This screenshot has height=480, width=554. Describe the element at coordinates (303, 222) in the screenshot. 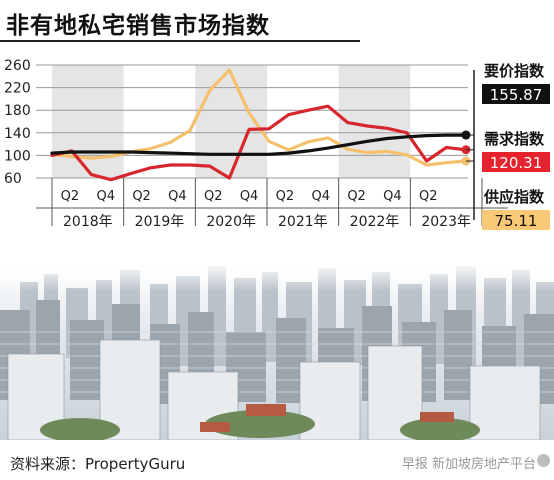

I see `x-year-label: 2021年` at that location.